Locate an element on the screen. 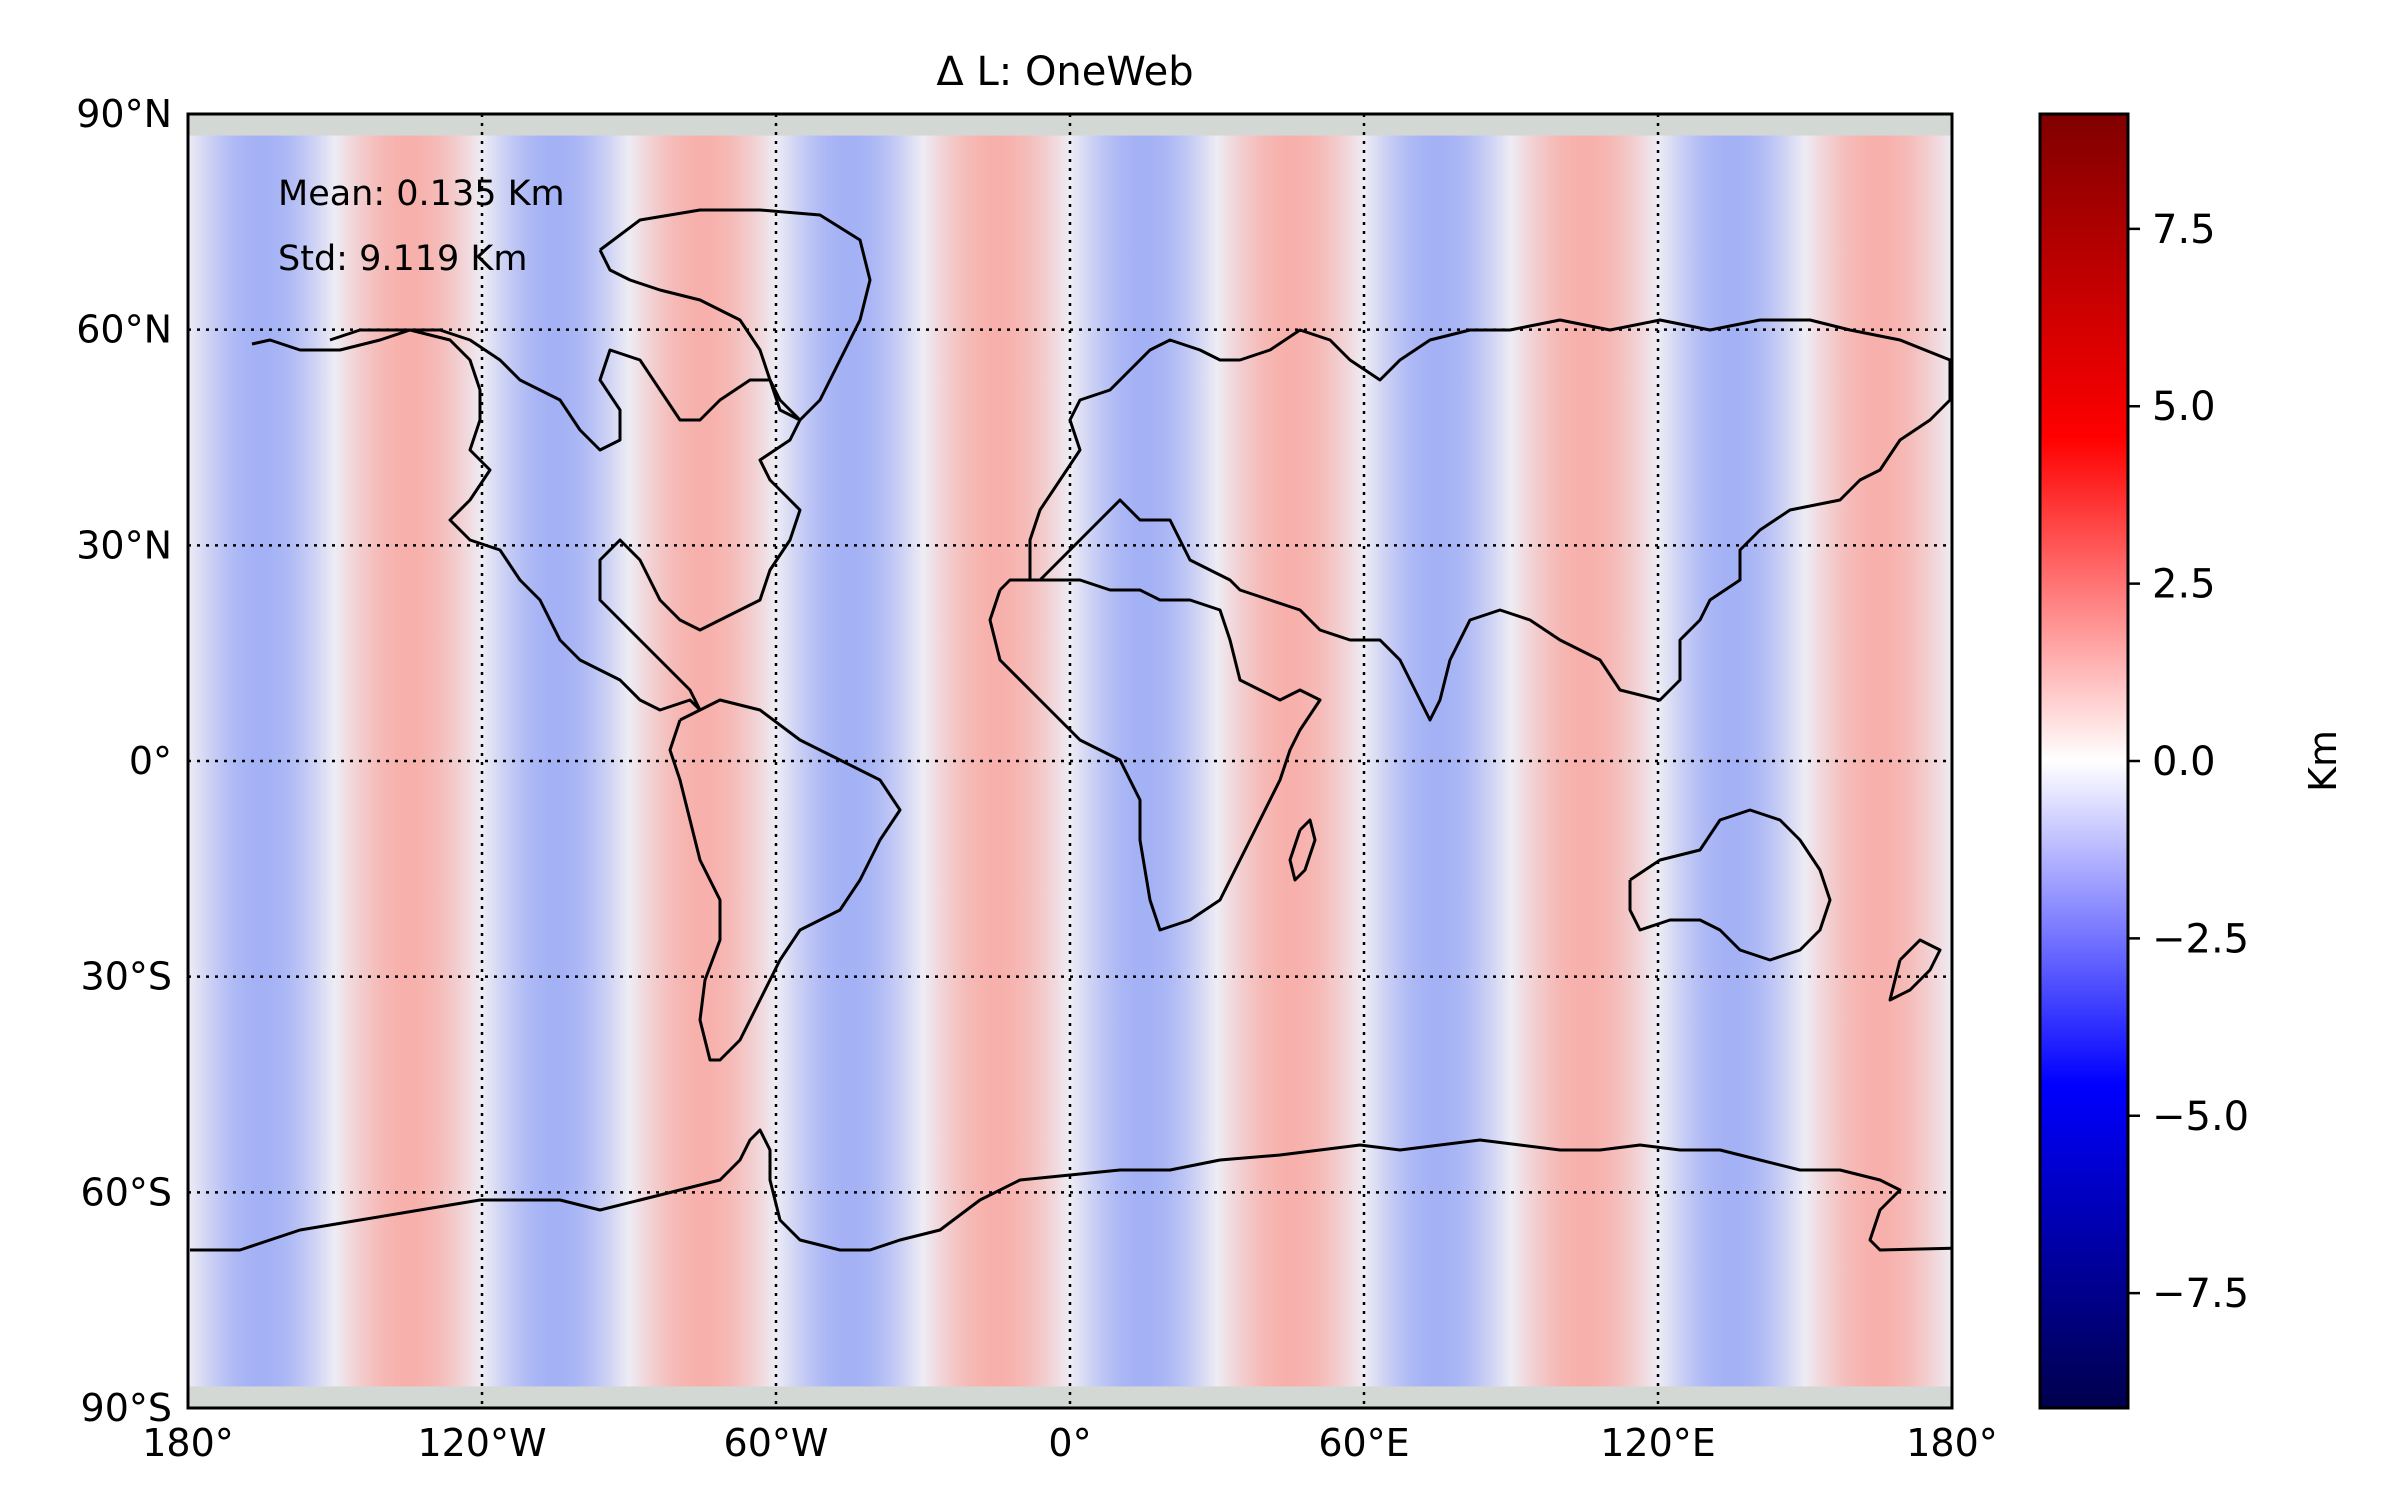  coast-greenland is located at coordinates (735, 315).